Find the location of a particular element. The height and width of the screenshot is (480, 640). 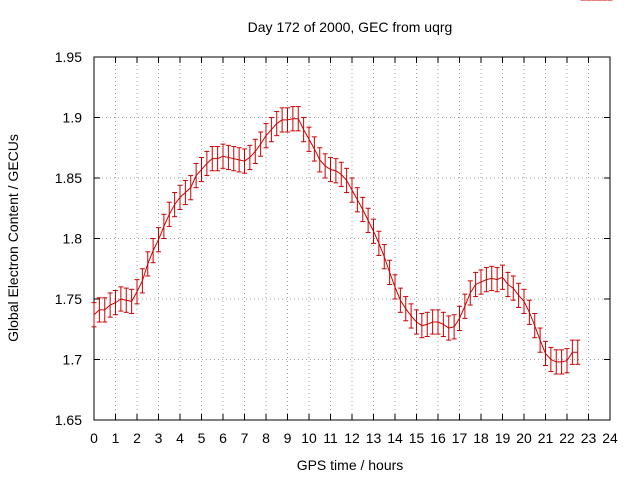

x-tick-label: 3 is located at coordinates (159, 438).